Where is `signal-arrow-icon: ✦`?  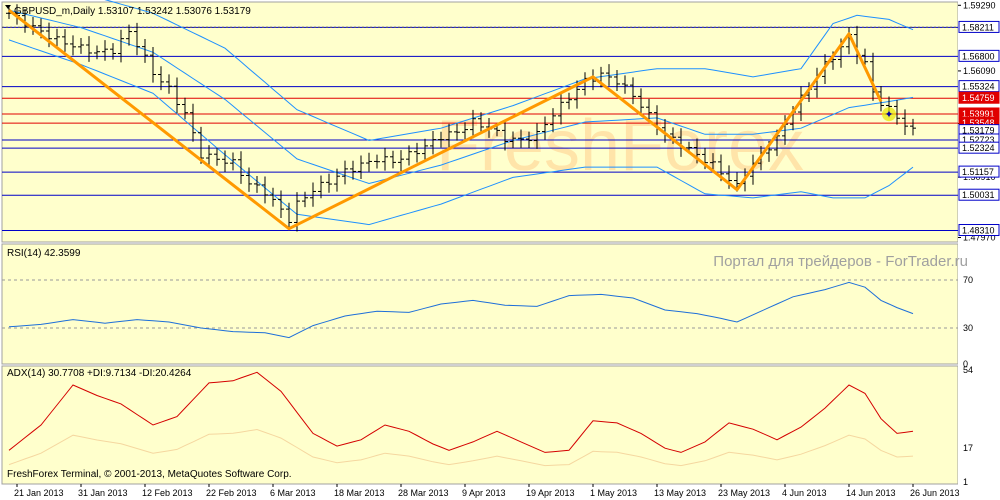
signal-arrow-icon: ✦ is located at coordinates (888, 115).